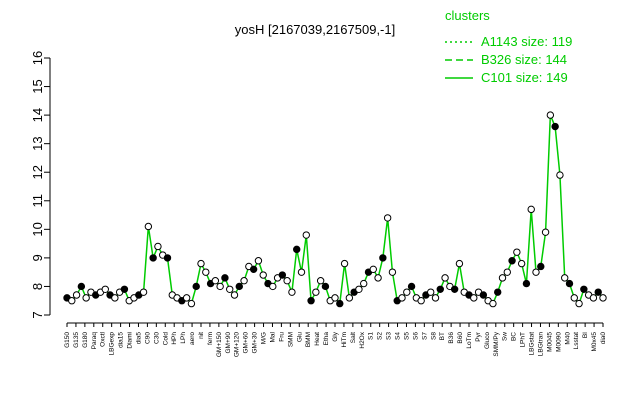  Describe the element at coordinates (505, 336) in the screenshot. I see `x-tick-label: Sw` at that location.